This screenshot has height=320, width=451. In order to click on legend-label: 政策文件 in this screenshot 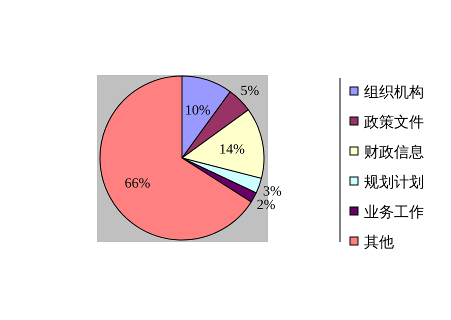, I will do `click(394, 122)`.